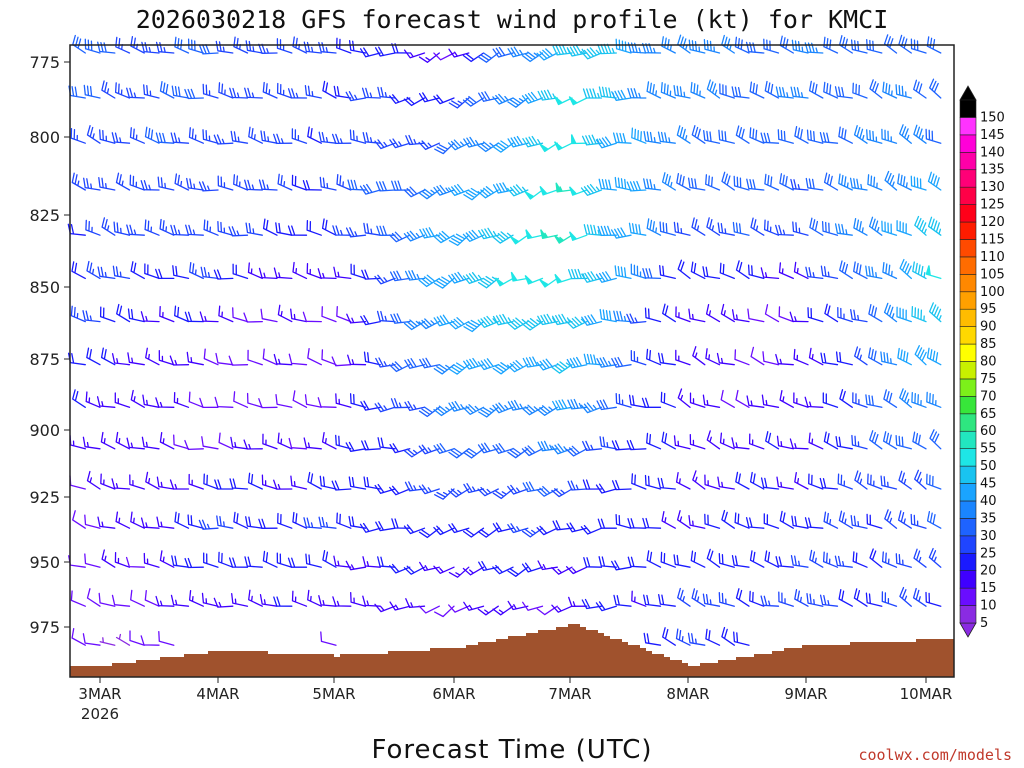 The width and height of the screenshot is (1024, 768). Describe the element at coordinates (44, 215) in the screenshot. I see `y-tick-label: 825` at that location.